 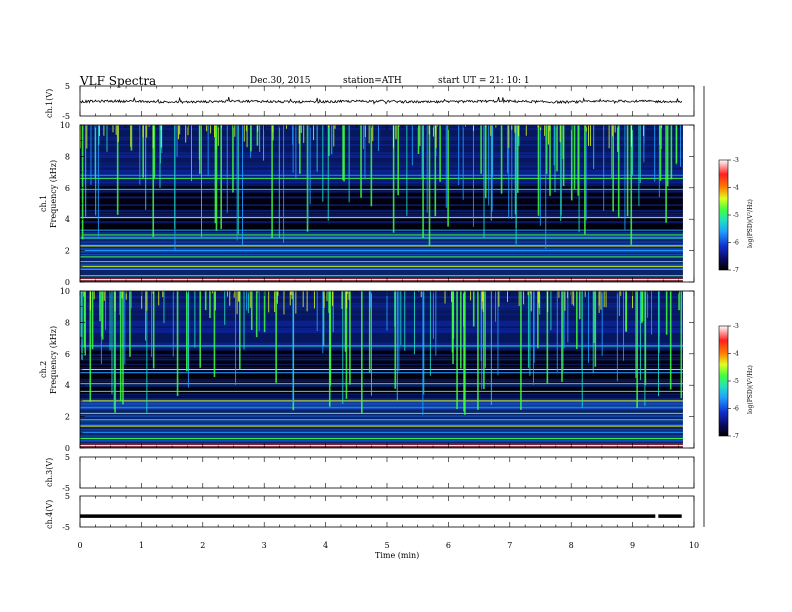 What do you see at coordinates (632, 545) in the screenshot?
I see `x-tick-label: 9` at bounding box center [632, 545].